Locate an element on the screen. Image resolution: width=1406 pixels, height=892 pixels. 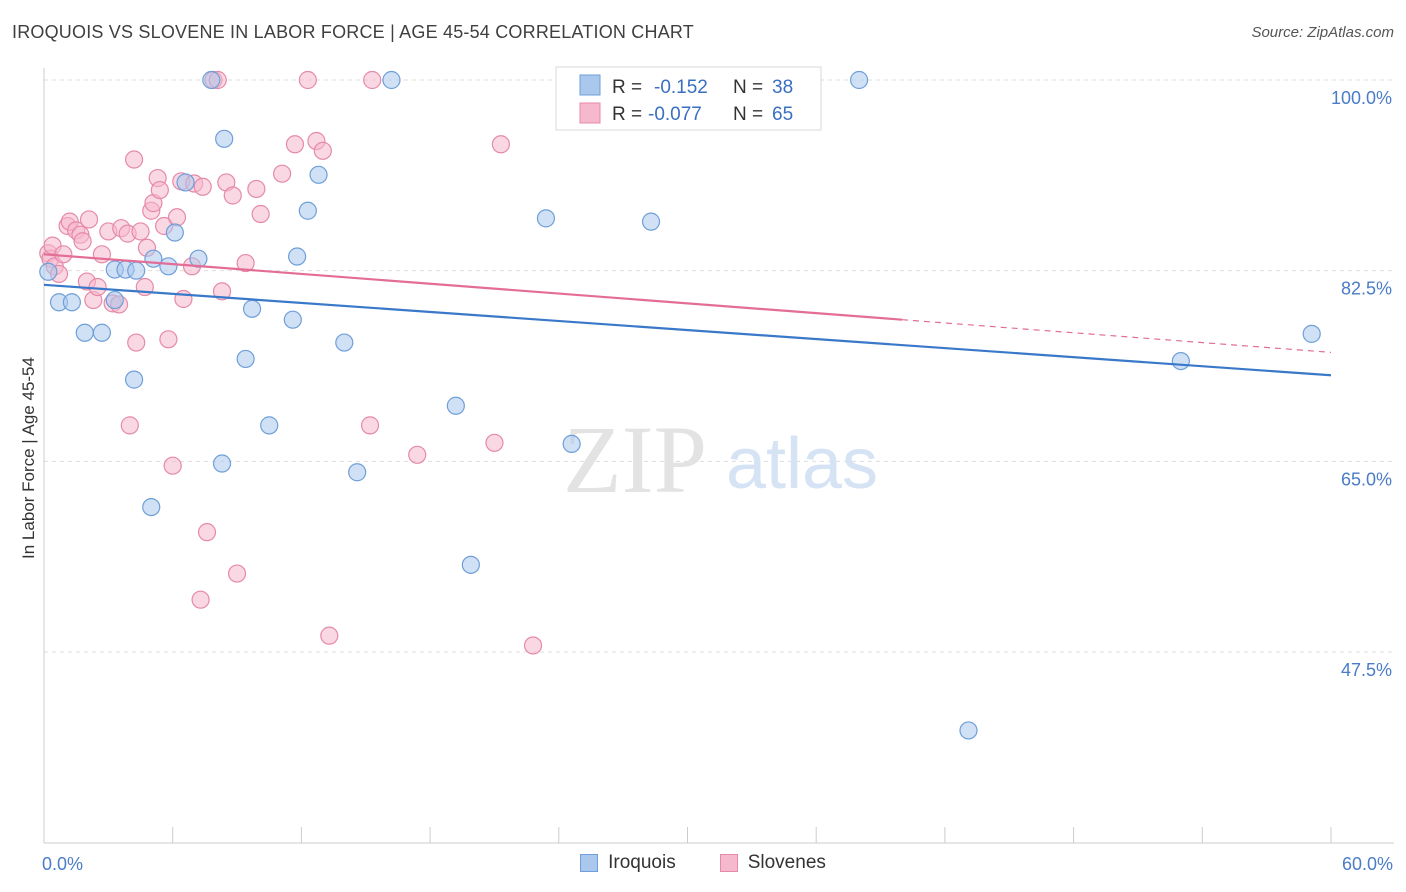
legend-iroquois-n-label: N = is located at coordinates (748, 87).